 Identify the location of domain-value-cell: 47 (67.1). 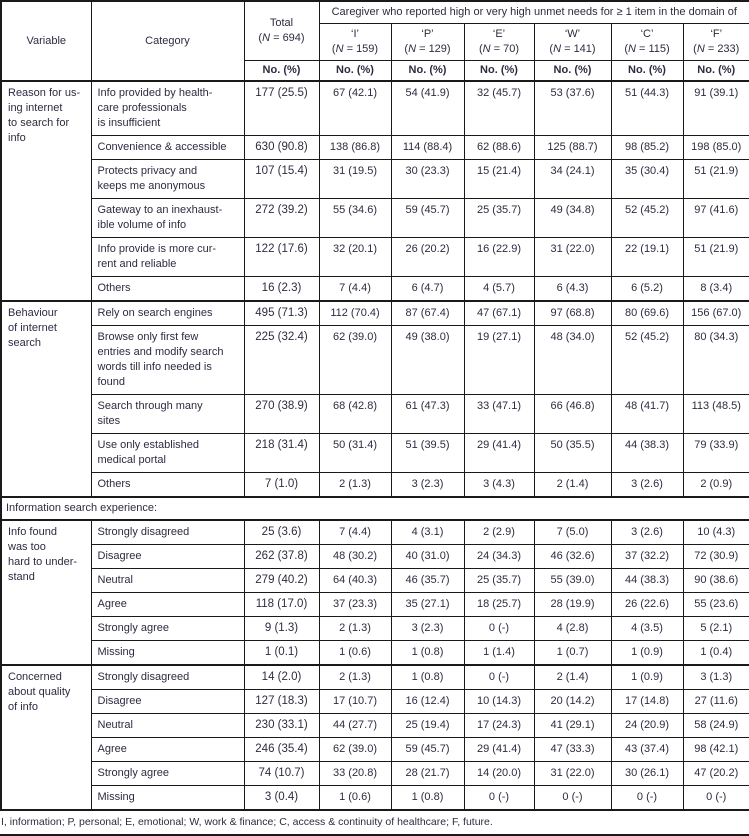
(499, 313).